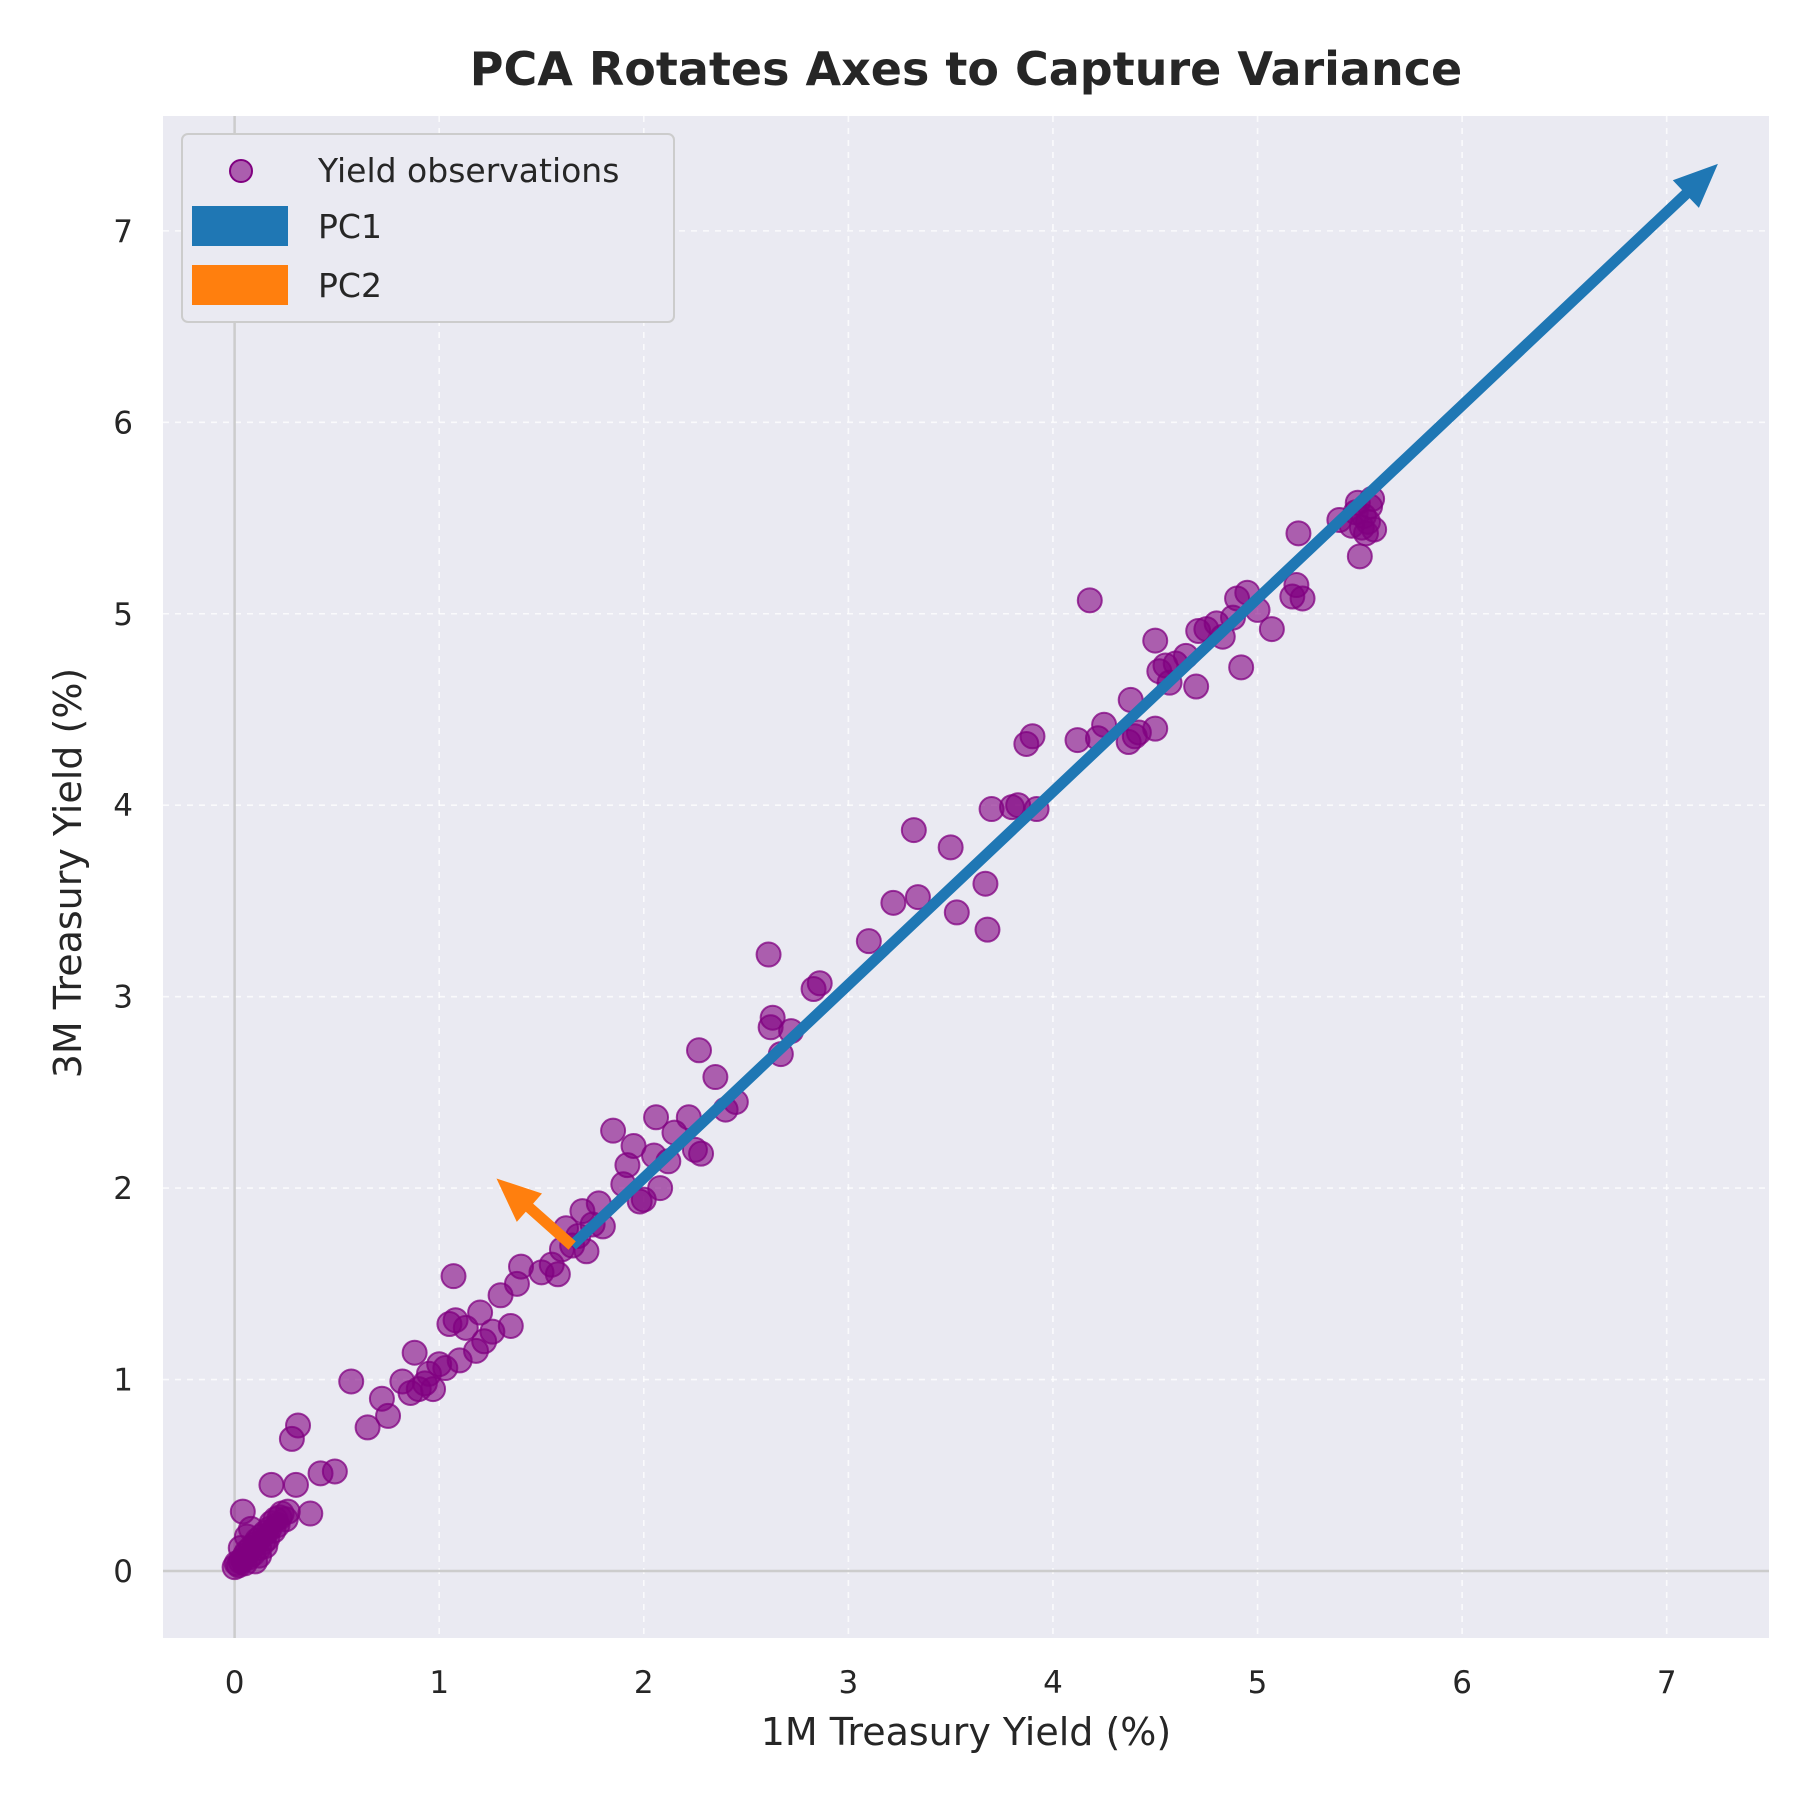 Image resolution: width=1800 pixels, height=1800 pixels. What do you see at coordinates (123, 423) in the screenshot?
I see `y-tick-label-6: 6` at bounding box center [123, 423].